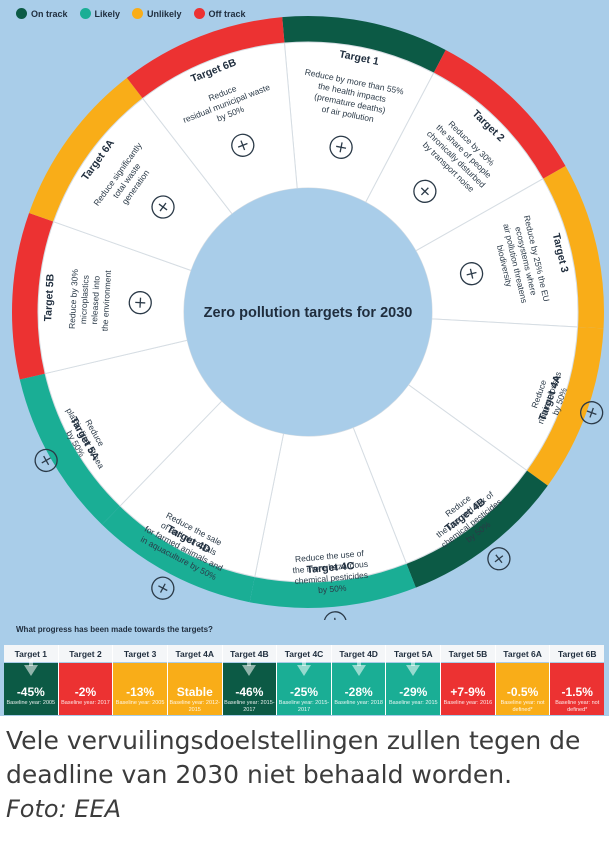 This screenshot has width=609, height=852. Describe the element at coordinates (46, 460) in the screenshot. I see `bottle-icon` at that location.